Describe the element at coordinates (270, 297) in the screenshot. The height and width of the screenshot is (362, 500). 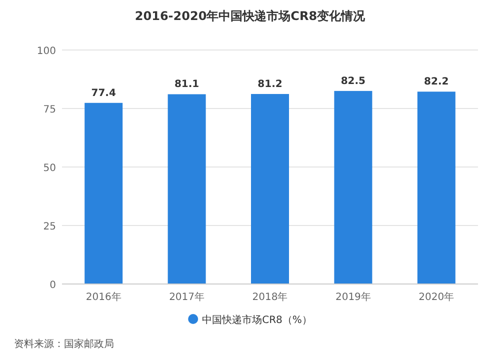
I see `x-tick-label: 2018年` at that location.